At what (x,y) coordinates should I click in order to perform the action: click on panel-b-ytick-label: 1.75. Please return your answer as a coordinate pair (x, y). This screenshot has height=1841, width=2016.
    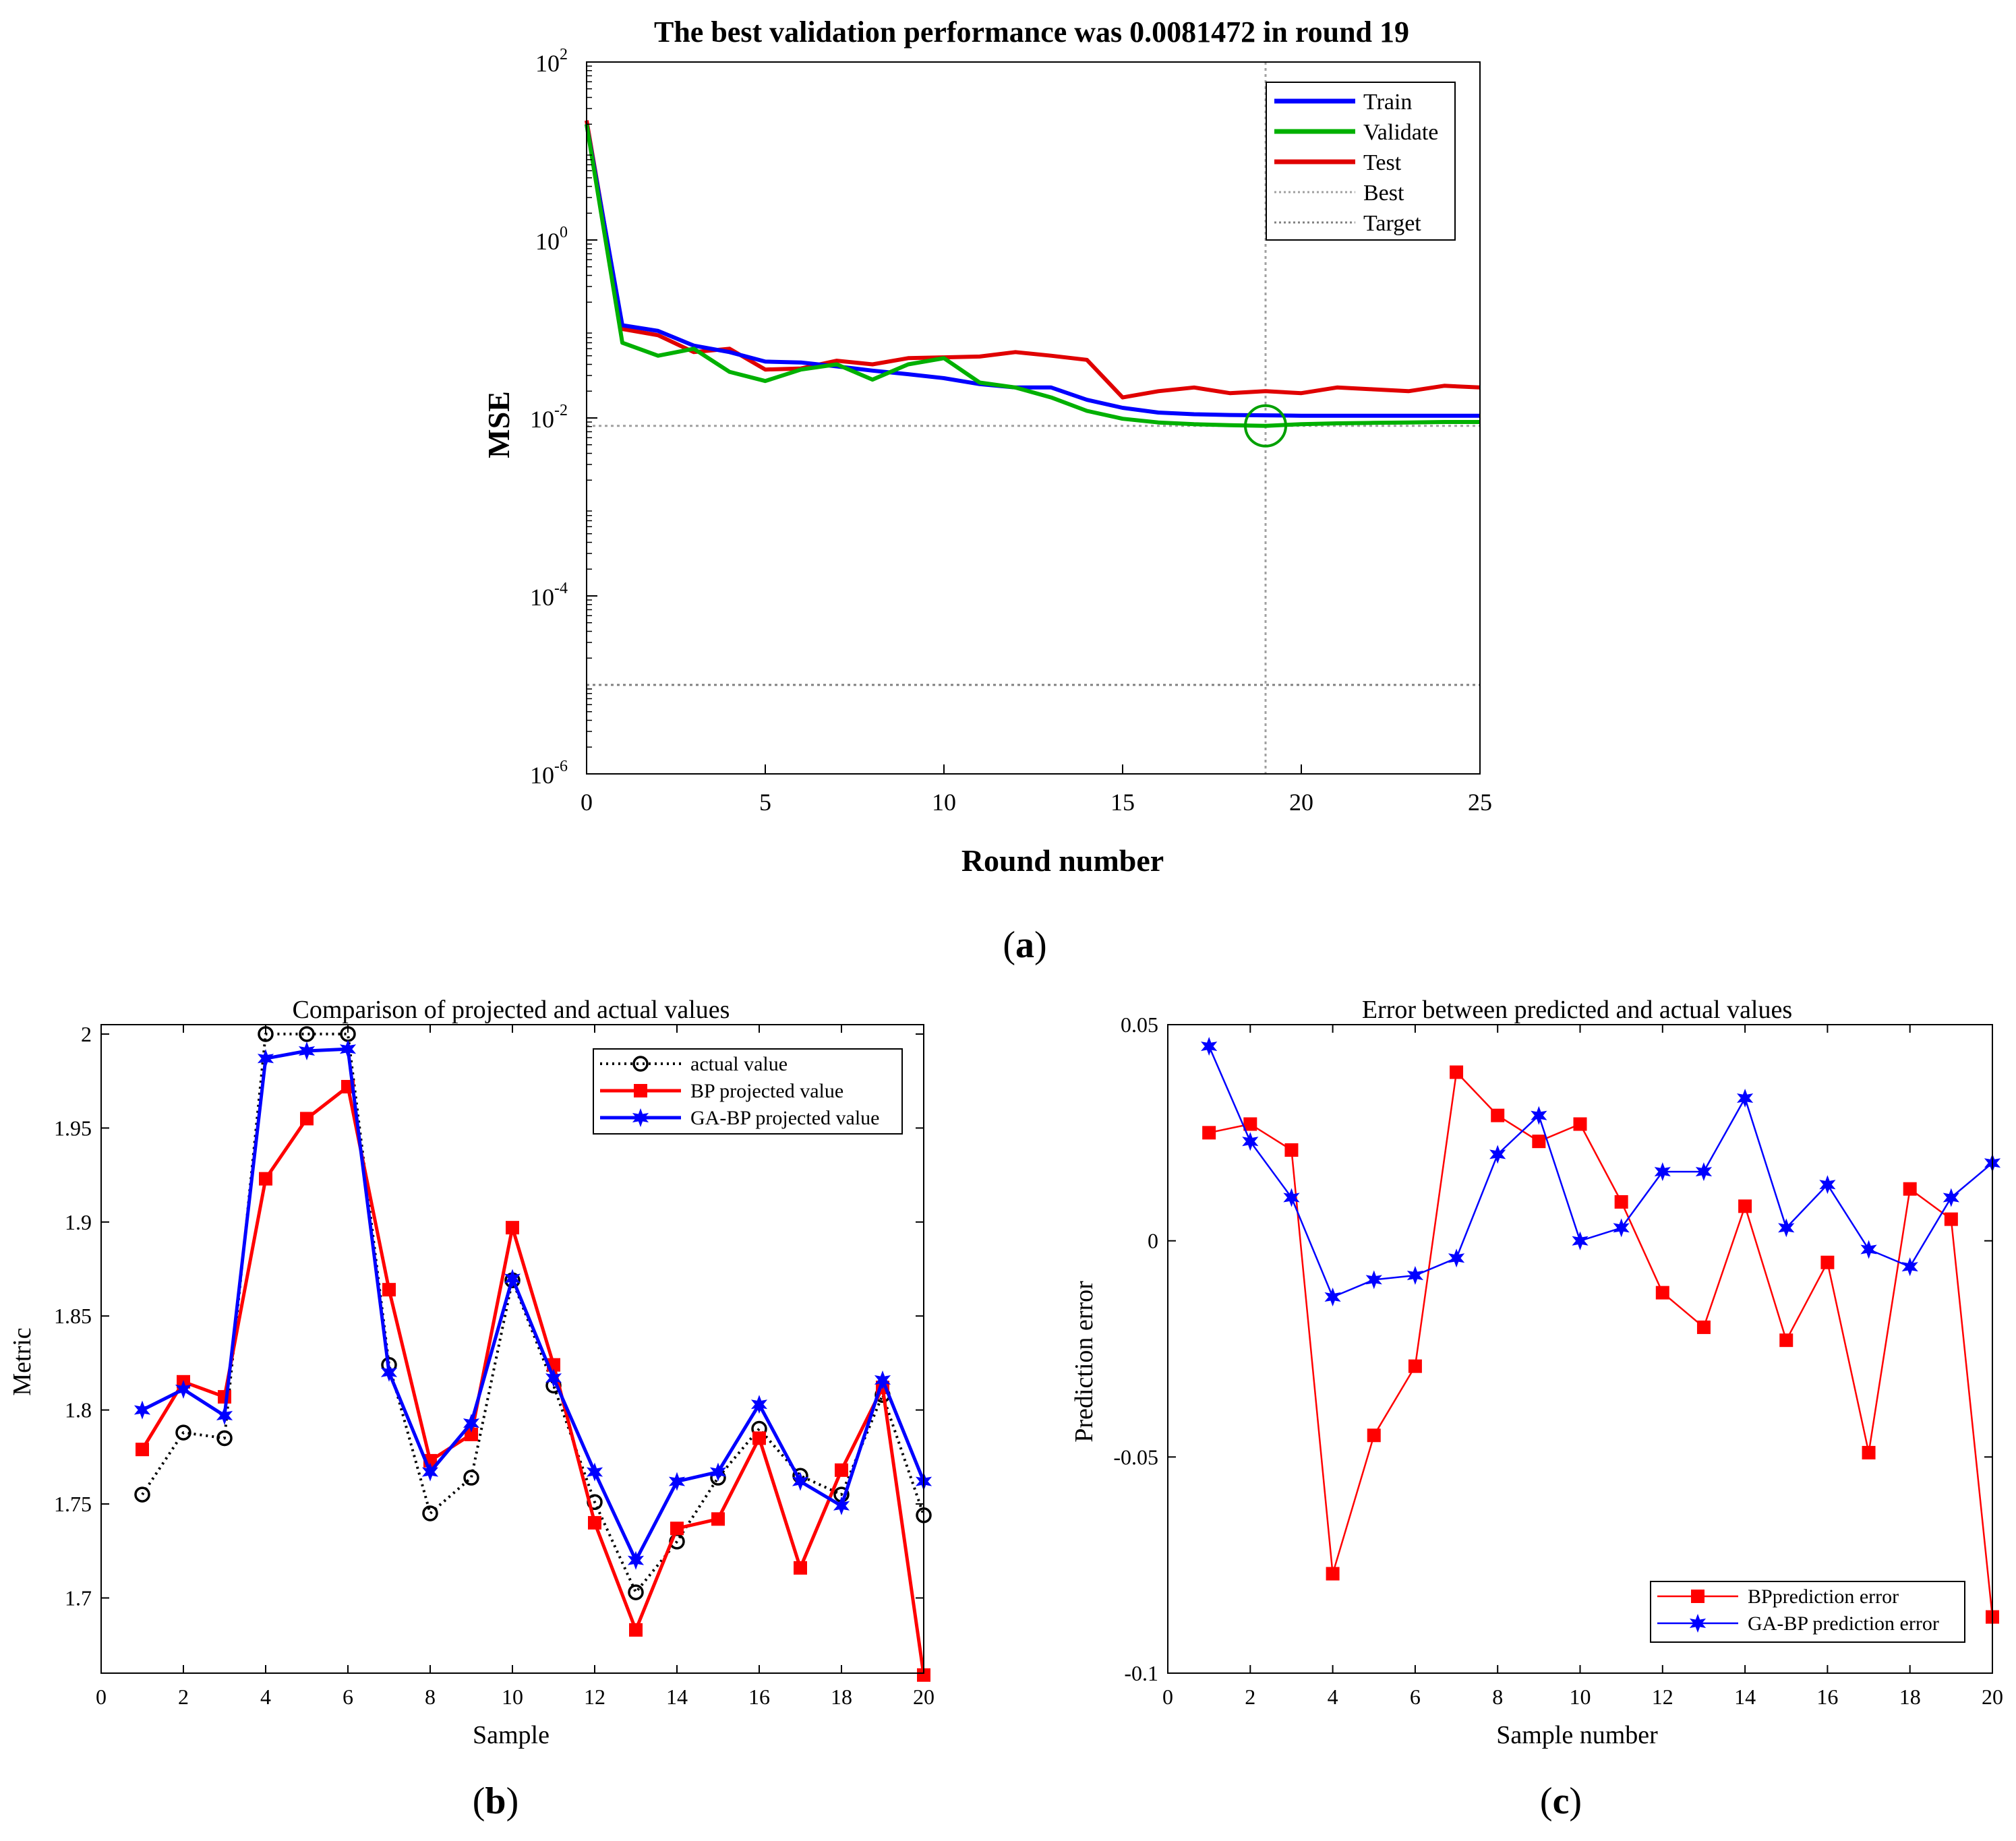
    Looking at the image, I should click on (73, 1504).